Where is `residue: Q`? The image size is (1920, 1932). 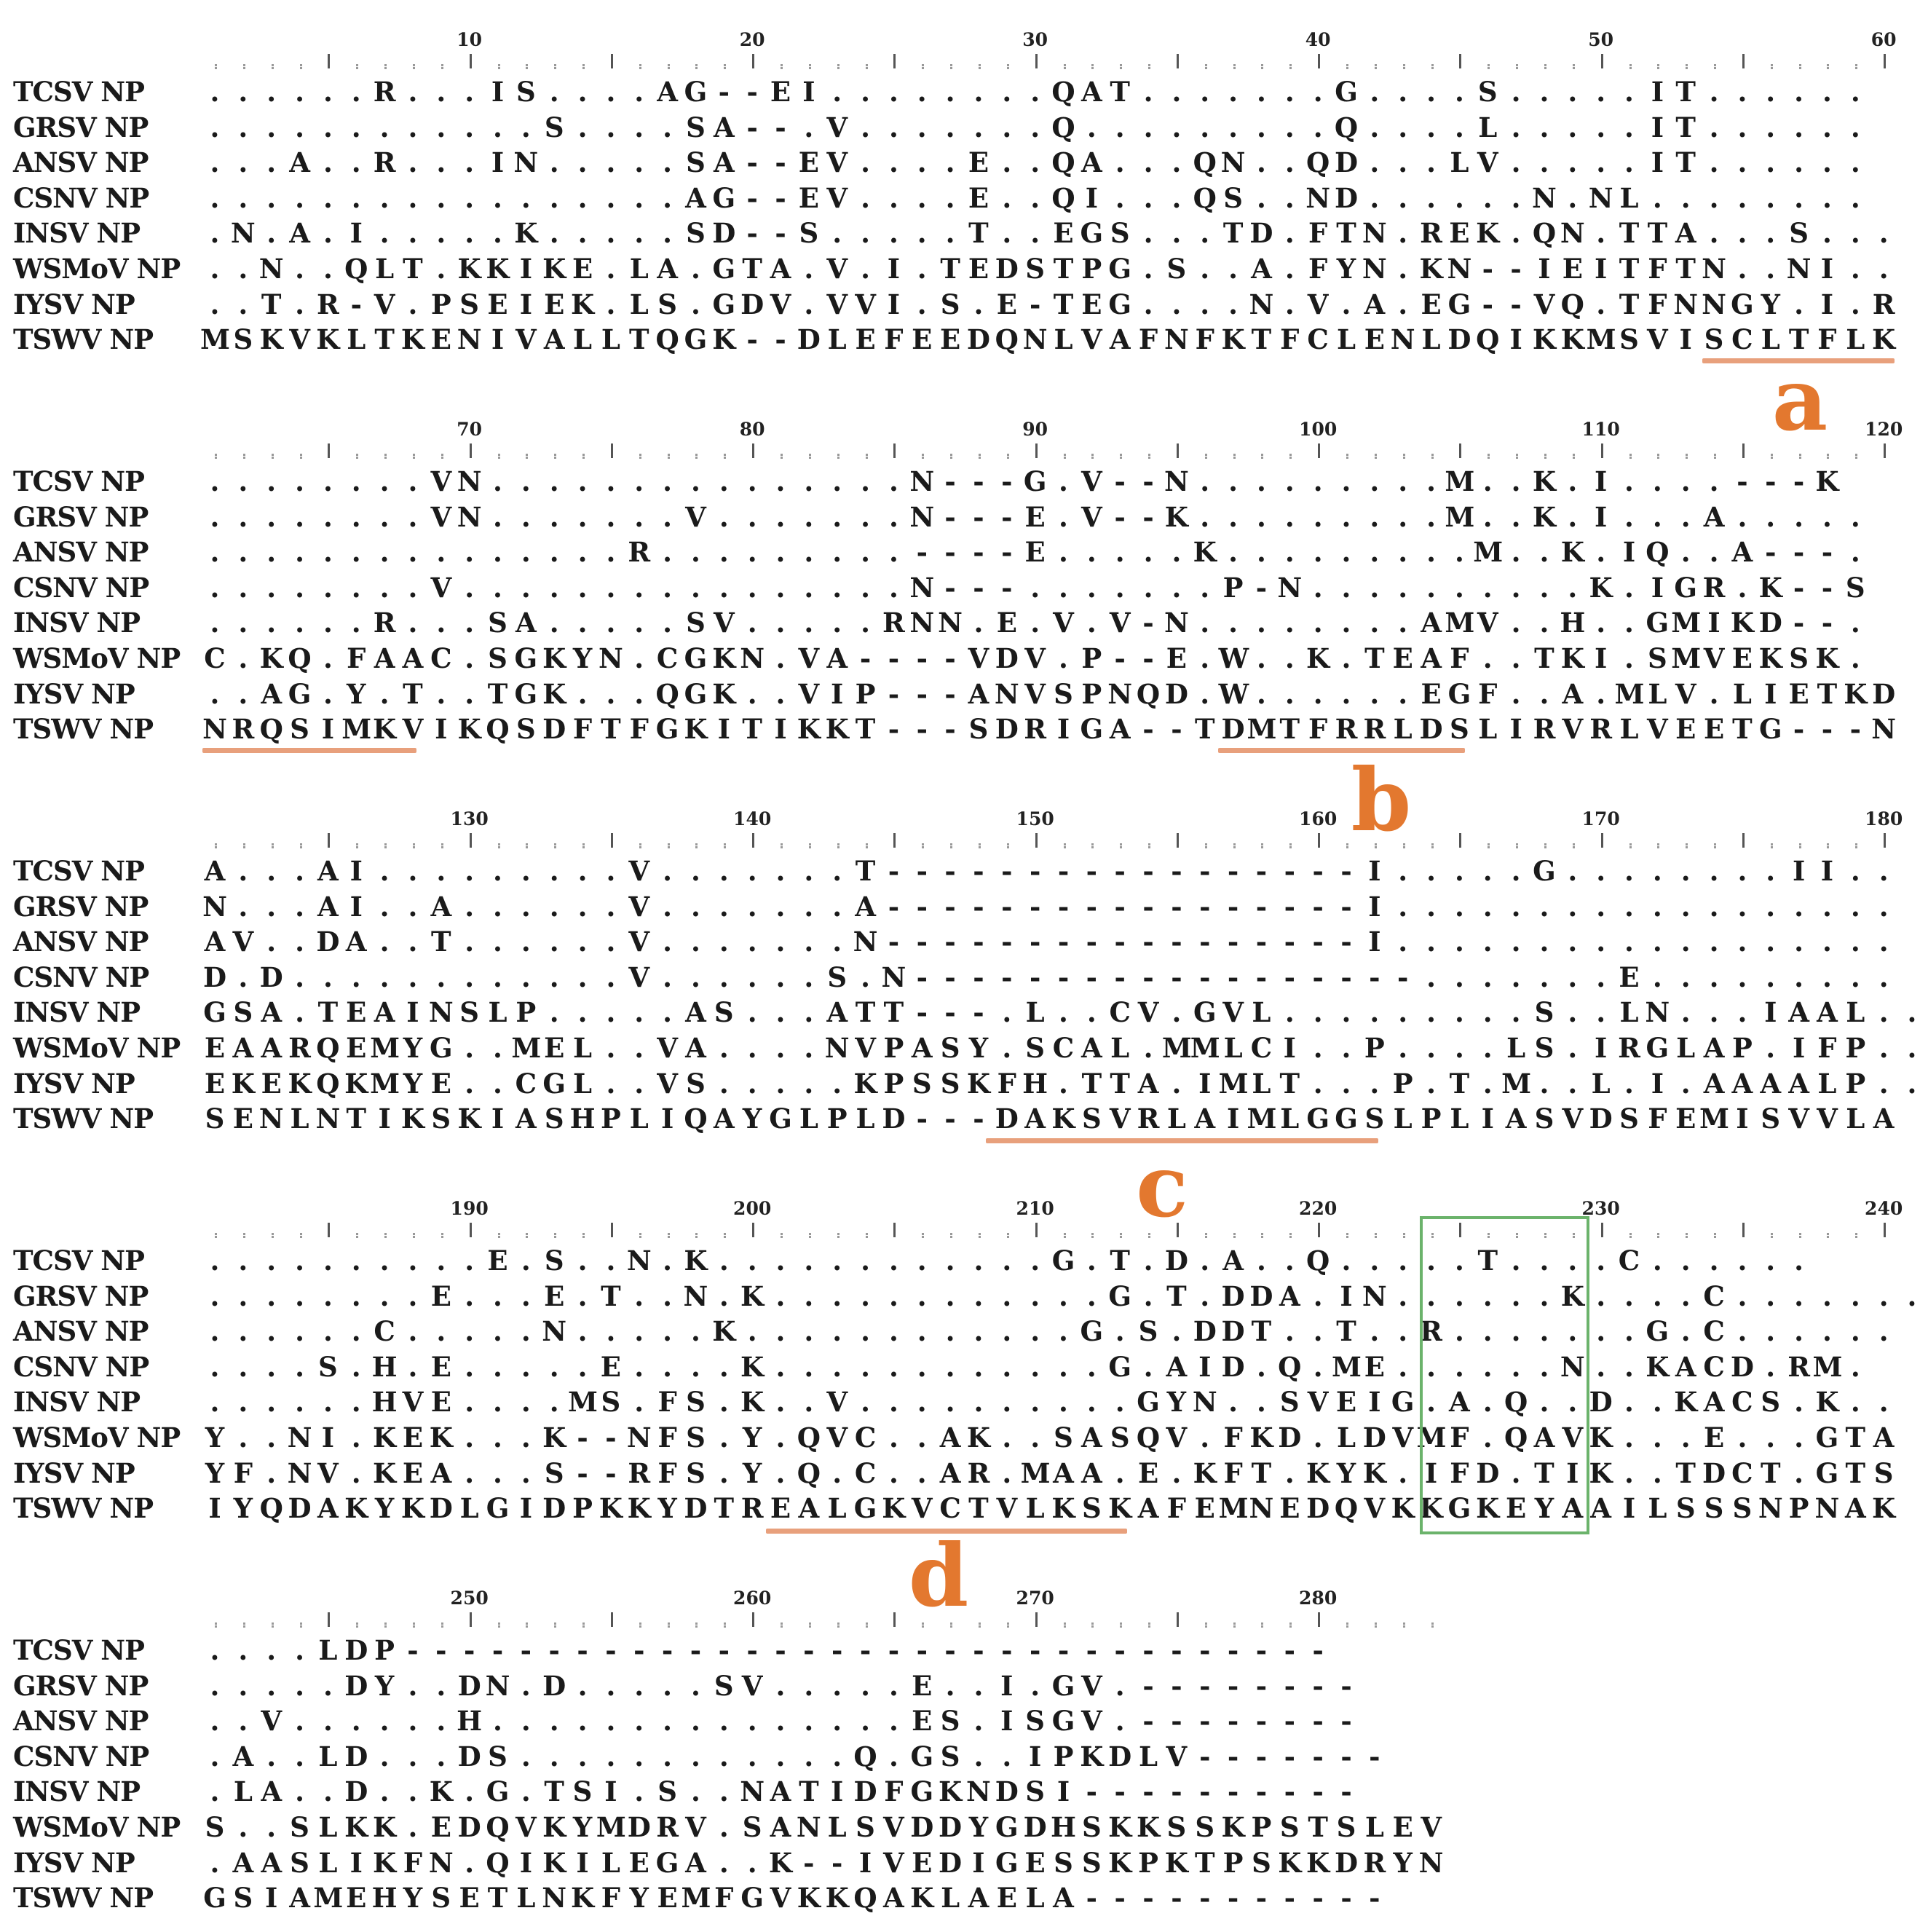 residue: Q is located at coordinates (1516, 1438).